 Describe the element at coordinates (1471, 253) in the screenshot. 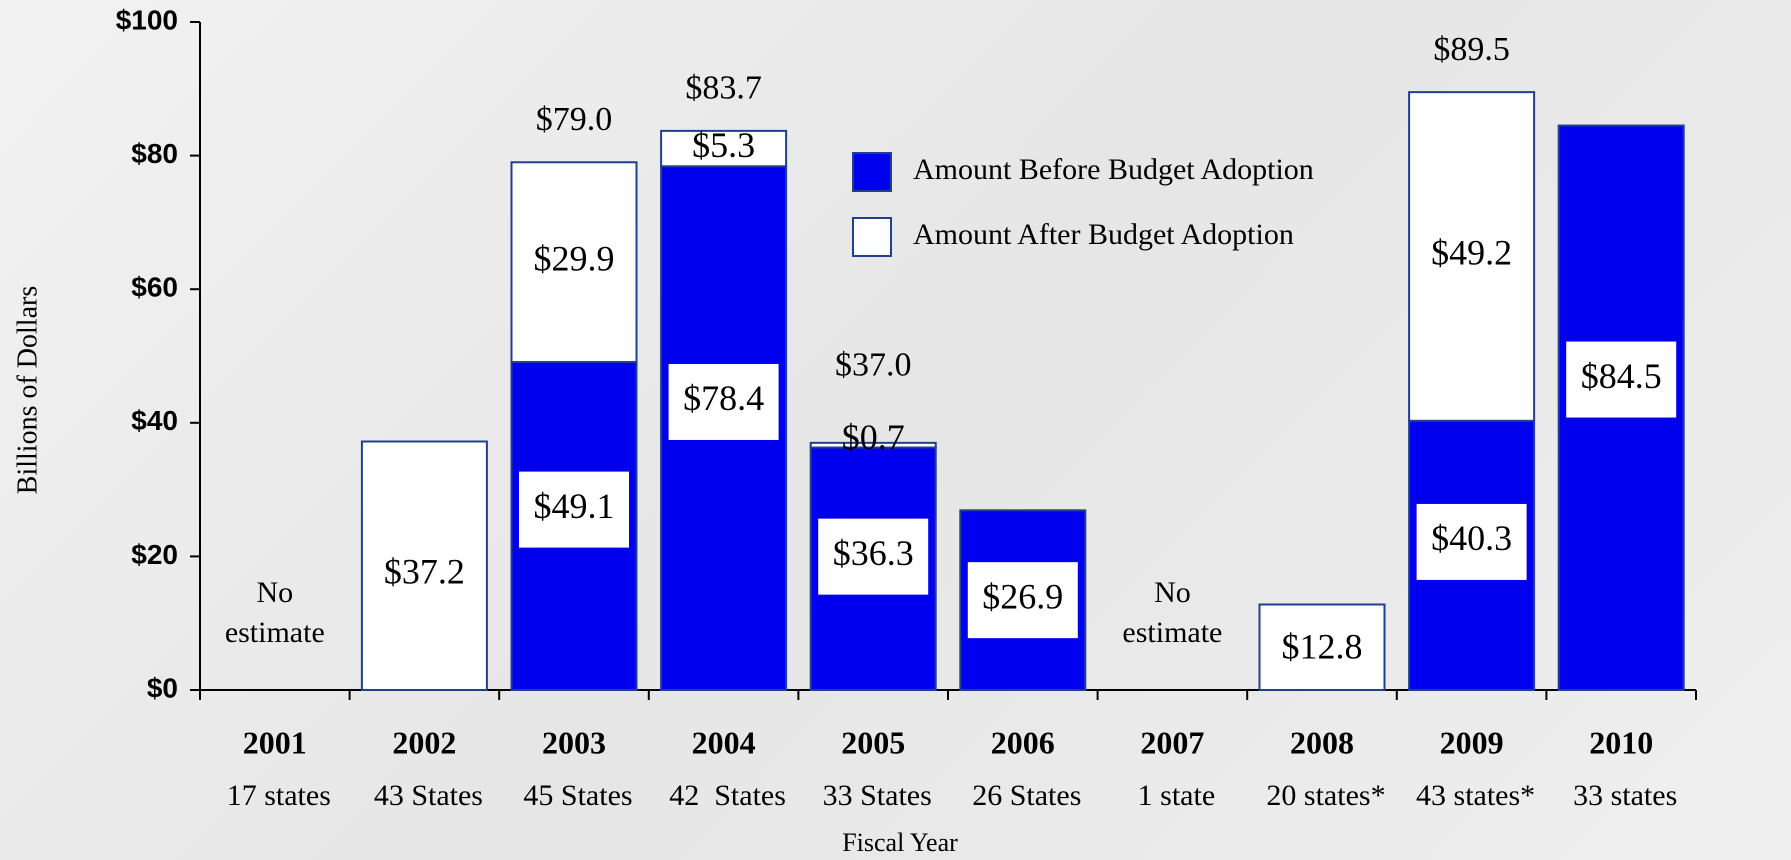

I see `value-label: $49.2` at that location.